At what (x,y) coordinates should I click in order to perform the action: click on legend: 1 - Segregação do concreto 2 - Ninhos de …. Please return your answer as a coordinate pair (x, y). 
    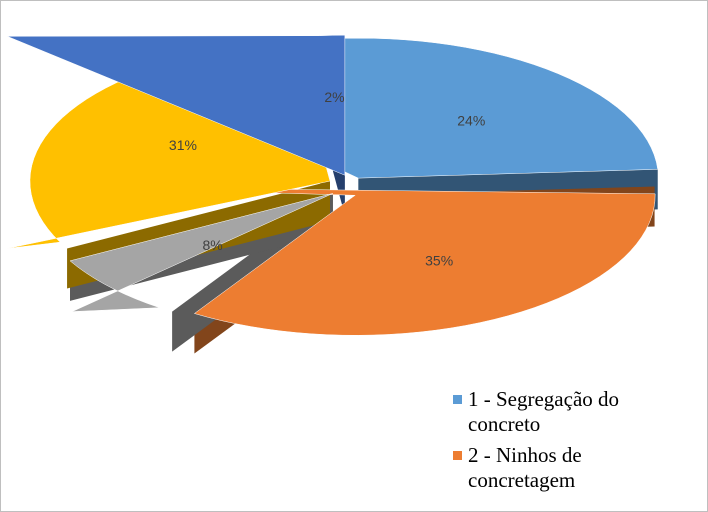
    Looking at the image, I should click on (563, 443).